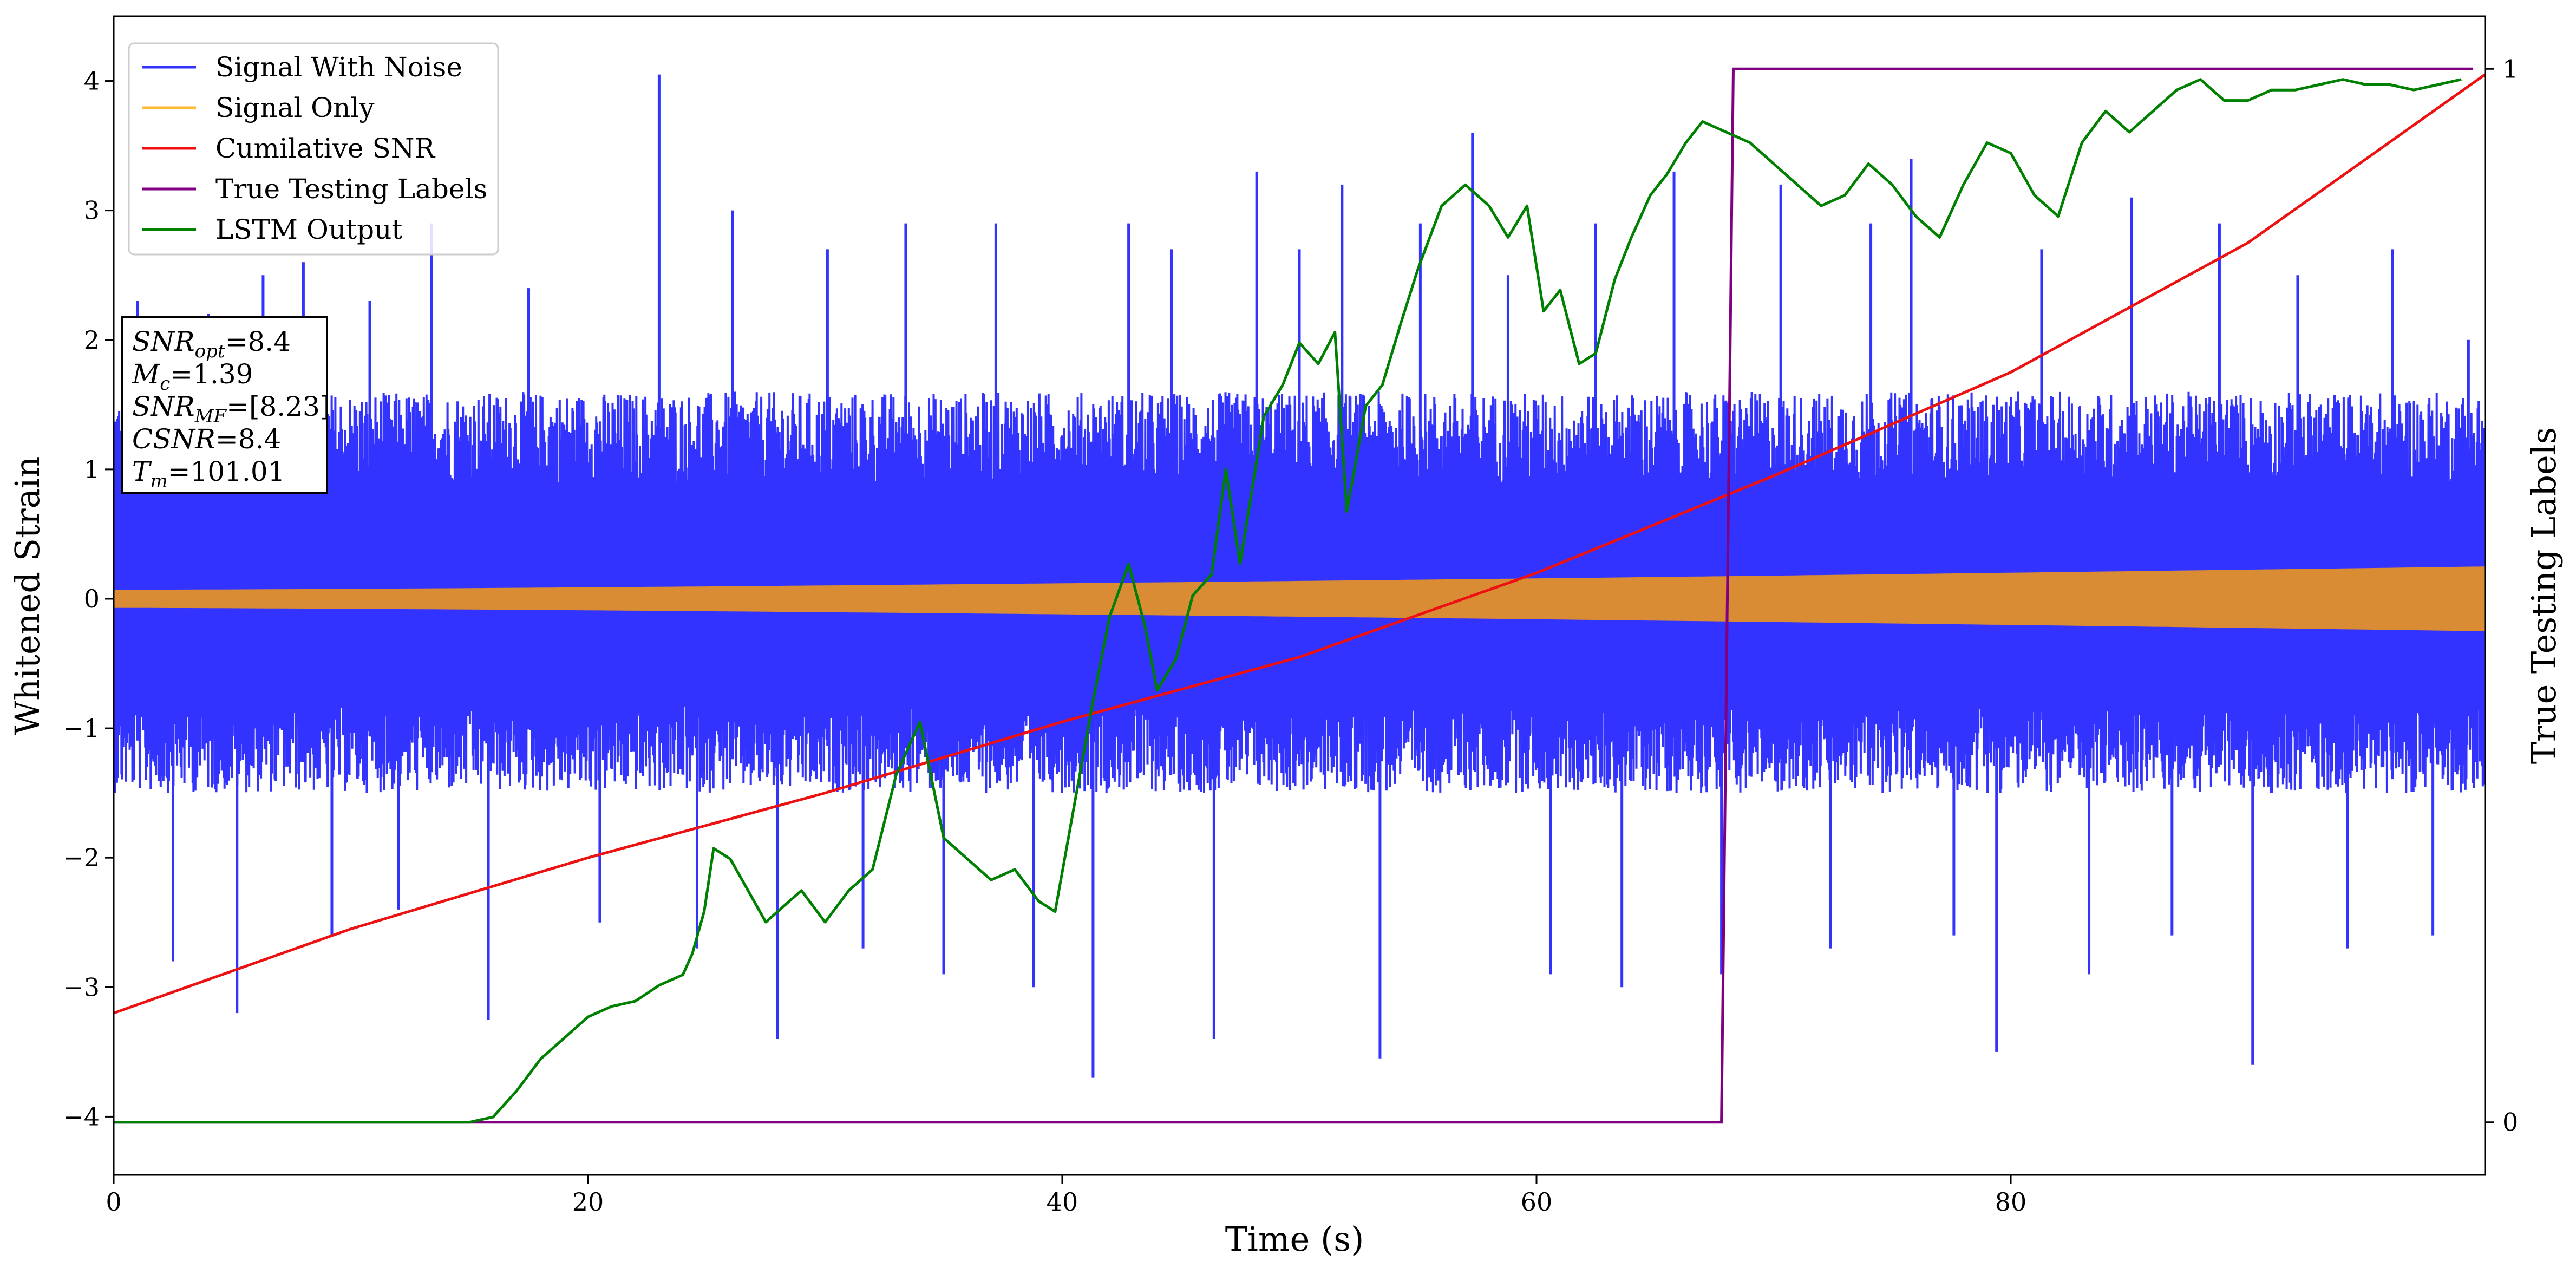  I want to click on info-box-frame, so click(224, 405).